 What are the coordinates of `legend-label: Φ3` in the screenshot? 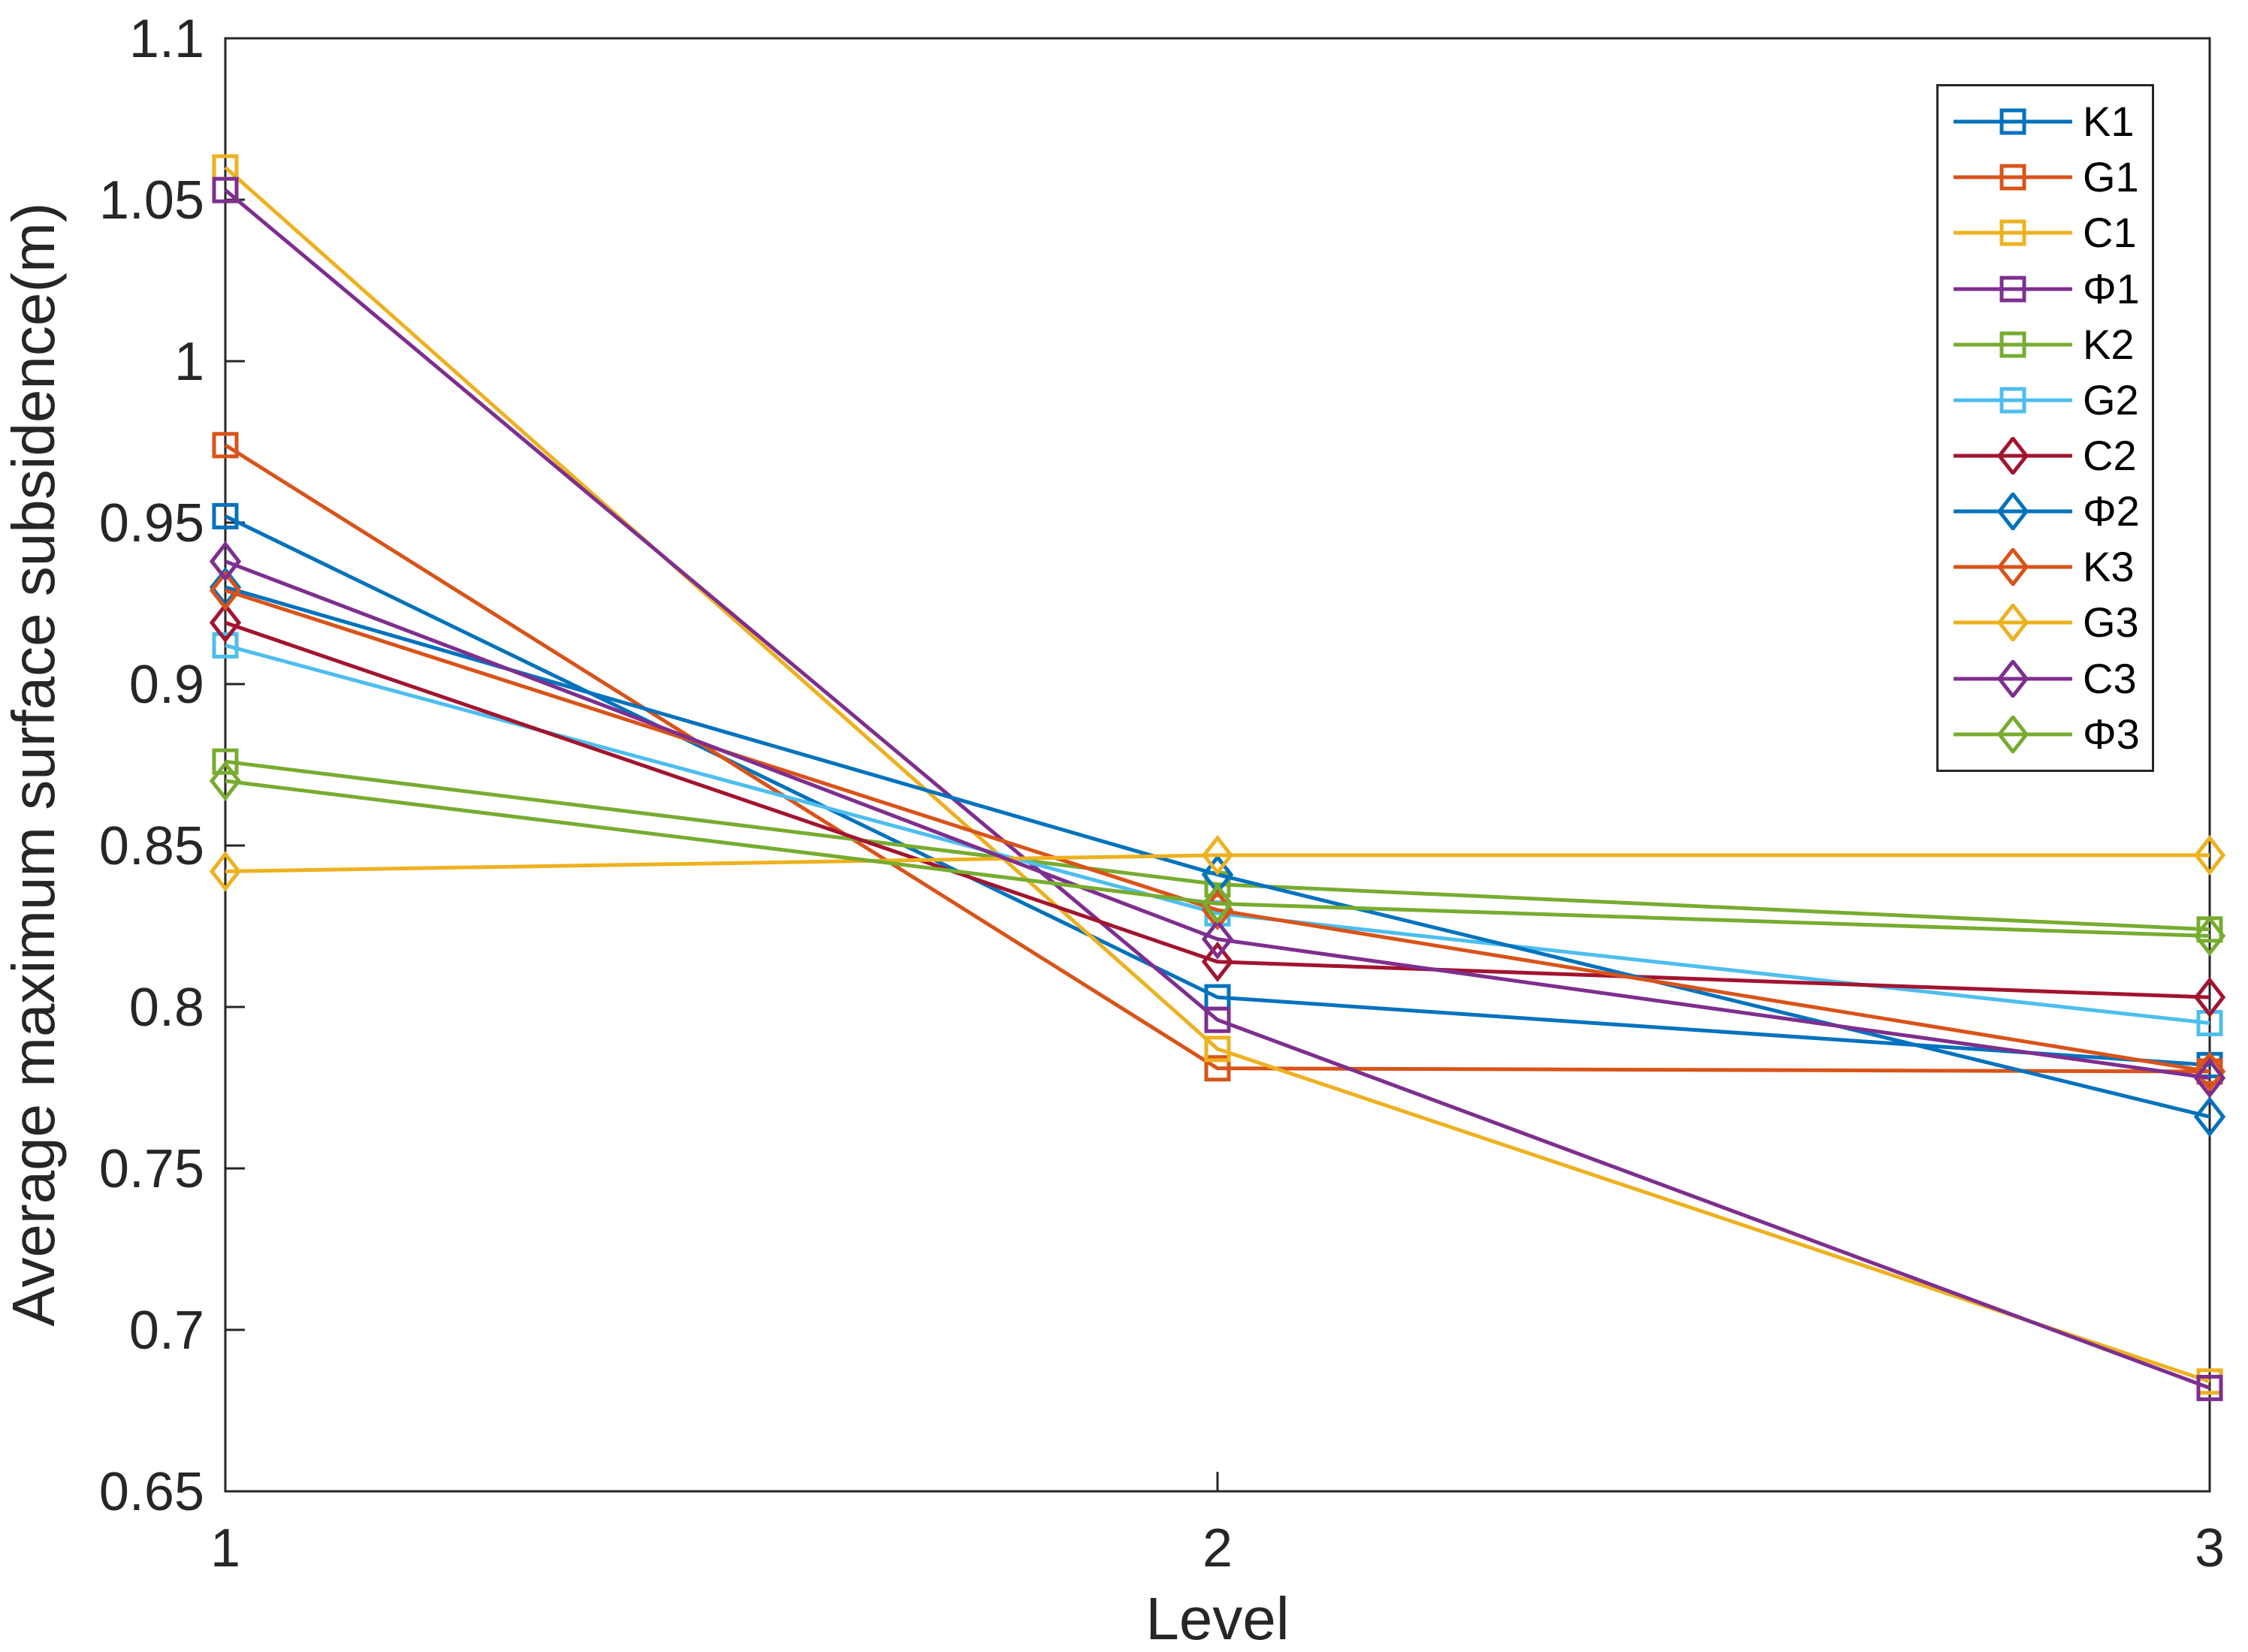 It's located at (2111, 734).